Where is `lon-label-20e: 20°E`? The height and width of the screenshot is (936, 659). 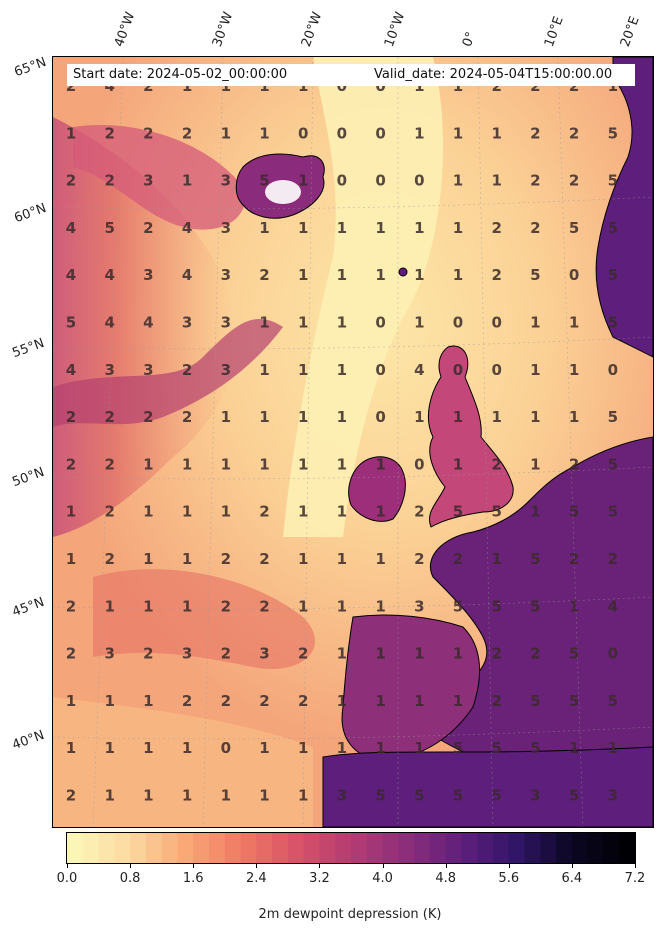 lon-label-20e: 20°E is located at coordinates (630, 32).